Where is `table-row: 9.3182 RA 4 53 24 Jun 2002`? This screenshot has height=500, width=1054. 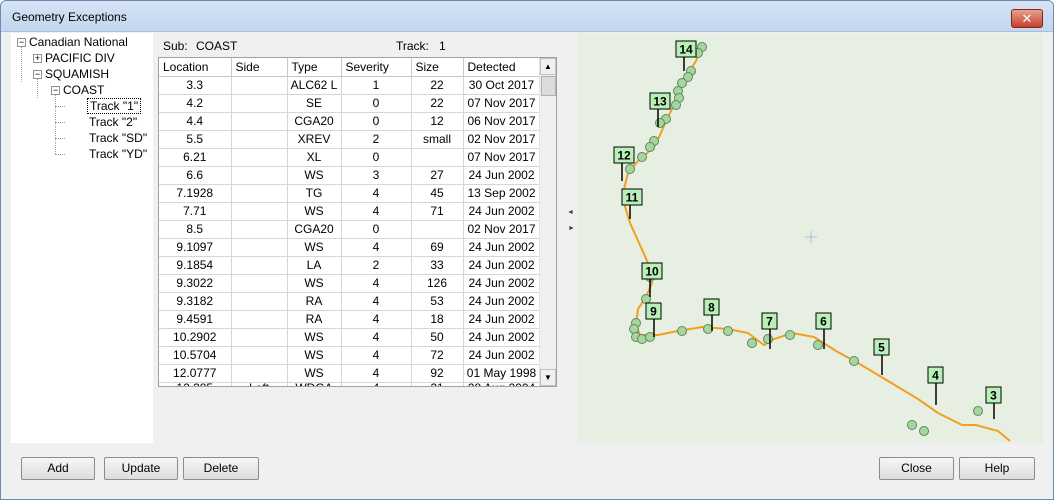 table-row: 9.3182 RA 4 53 24 Jun 2002 is located at coordinates (350, 301).